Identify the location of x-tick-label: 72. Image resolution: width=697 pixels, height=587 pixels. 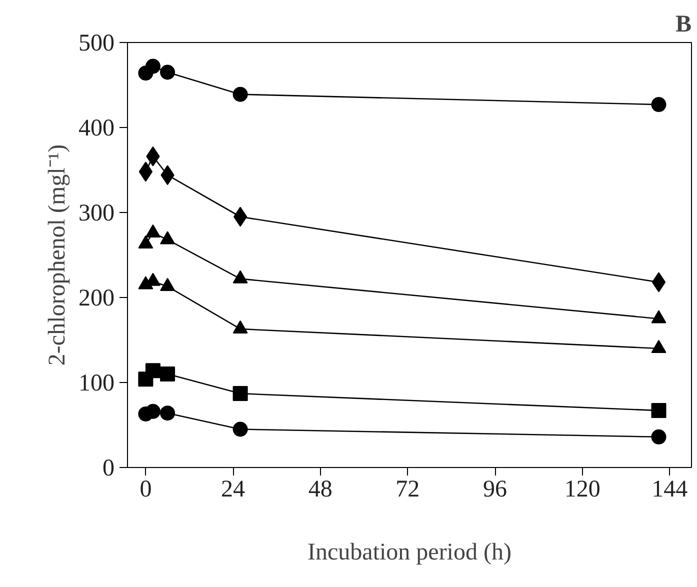
(408, 489).